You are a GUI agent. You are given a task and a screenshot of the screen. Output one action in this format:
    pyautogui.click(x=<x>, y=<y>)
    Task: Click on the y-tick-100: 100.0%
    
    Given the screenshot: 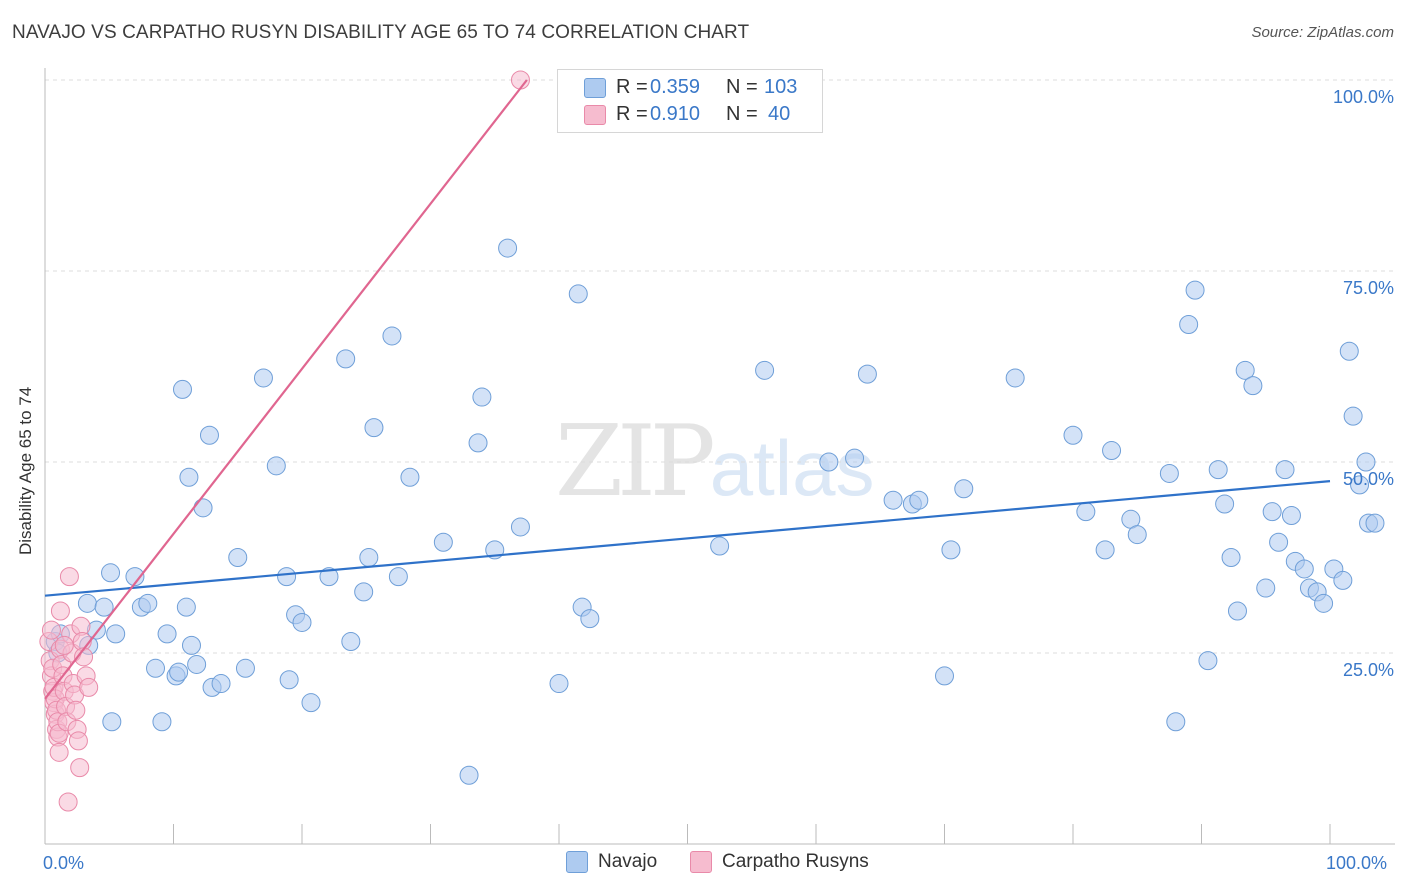 What is the action you would take?
    pyautogui.click(x=1363, y=97)
    